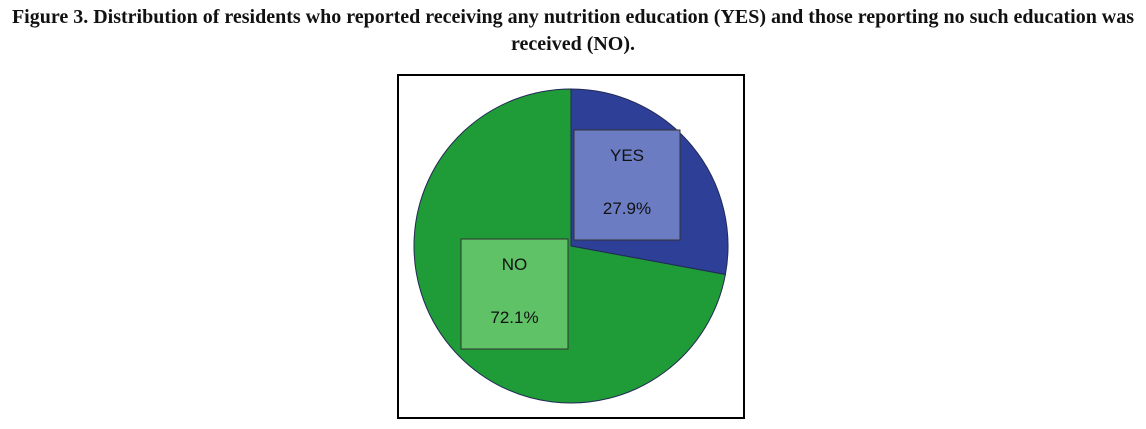 The image size is (1146, 429). Describe the element at coordinates (514, 294) in the screenshot. I see `slice-label-box-no: NO 72.1%` at that location.